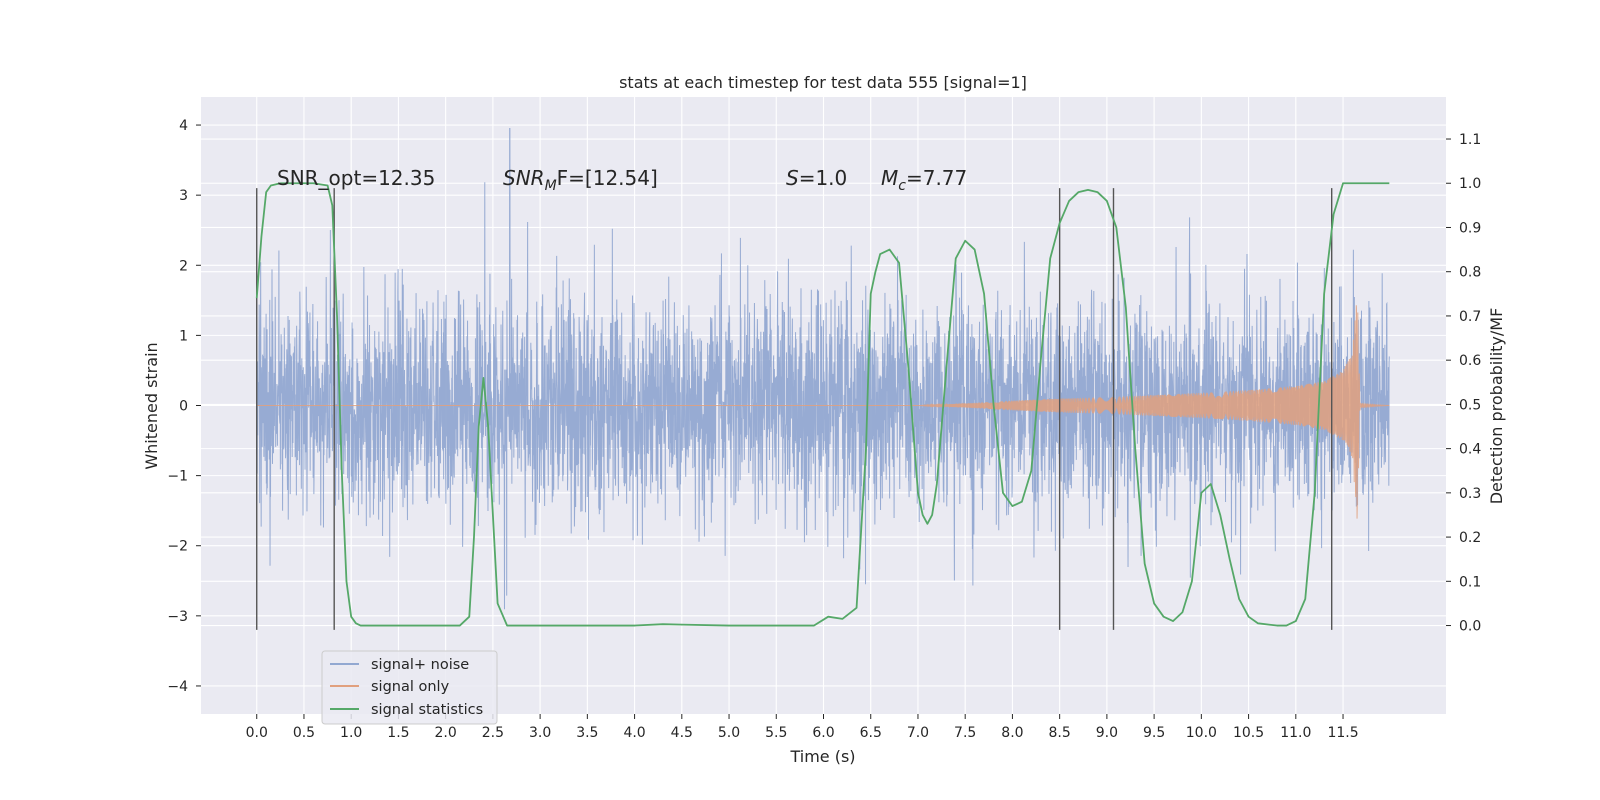 The height and width of the screenshot is (800, 1600). What do you see at coordinates (1470, 627) in the screenshot?
I see `y-tick-label-right: 0.0` at bounding box center [1470, 627].